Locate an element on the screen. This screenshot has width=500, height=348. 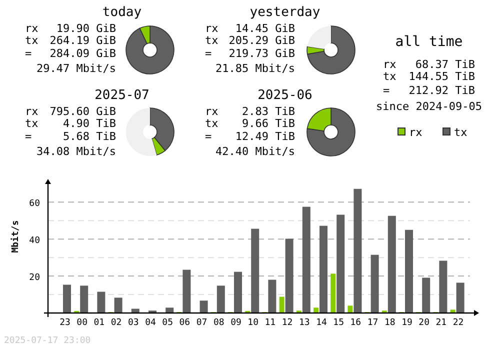
chart-title: 2025-06 is located at coordinates (285, 95).